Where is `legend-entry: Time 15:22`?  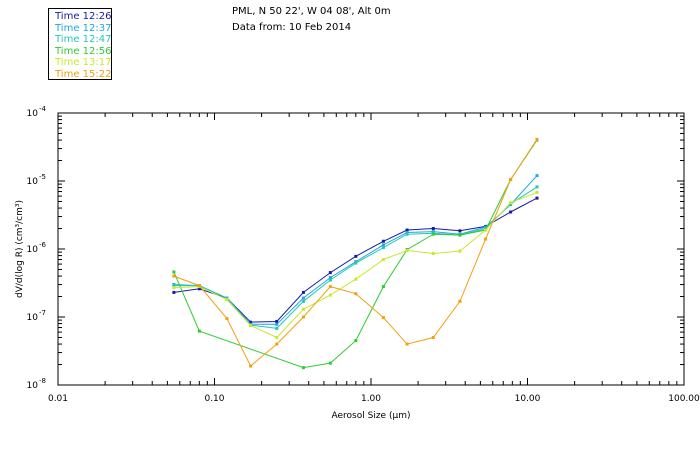
legend-entry: Time 15:22 is located at coordinates (83, 74).